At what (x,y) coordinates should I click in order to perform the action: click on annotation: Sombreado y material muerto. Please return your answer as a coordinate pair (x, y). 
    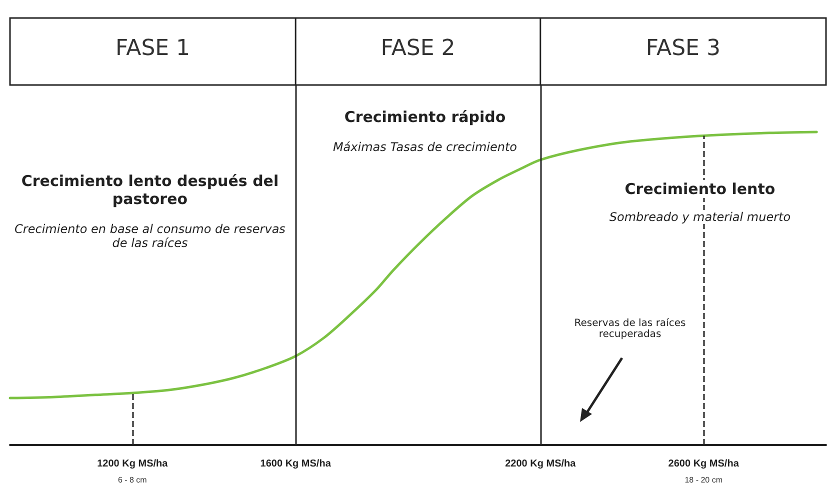
    Looking at the image, I should click on (700, 217).